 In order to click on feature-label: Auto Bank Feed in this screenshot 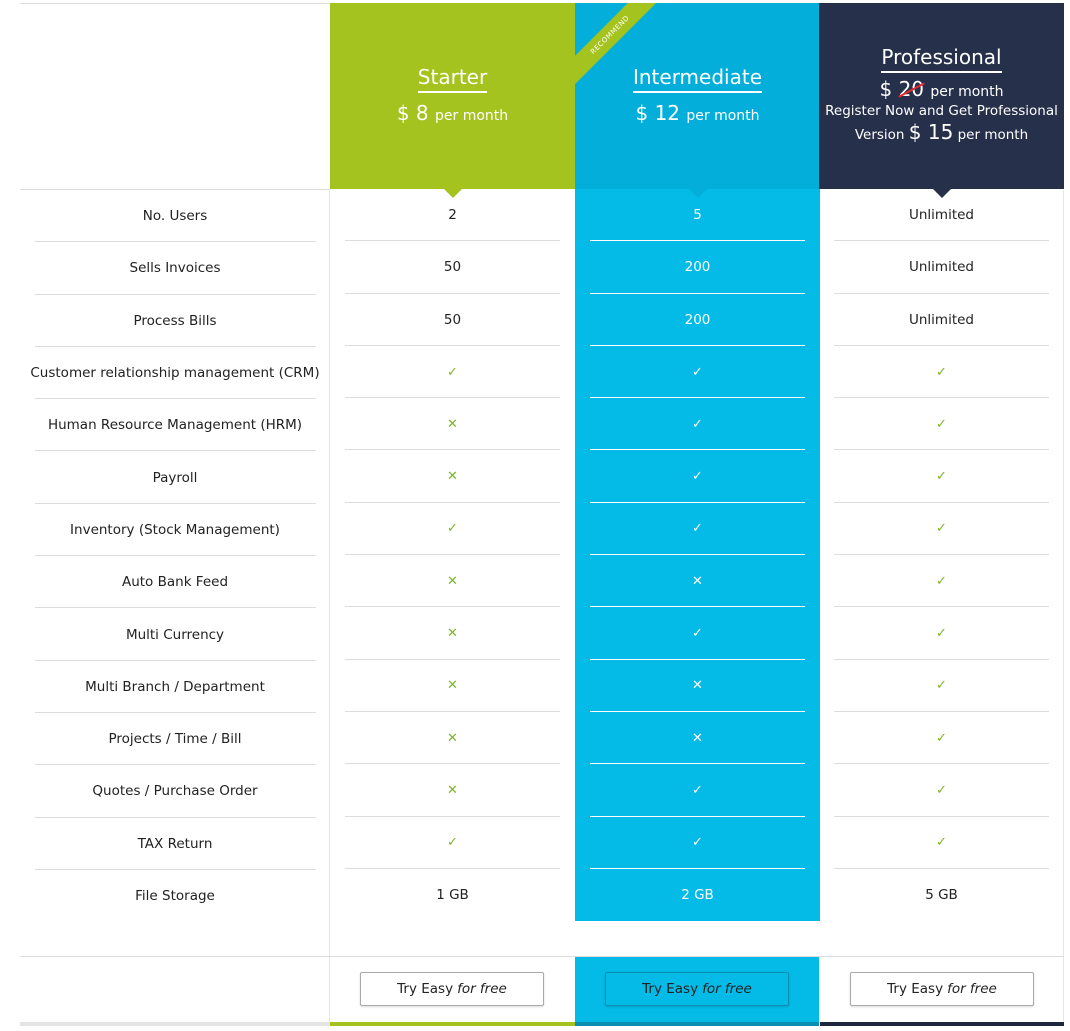, I will do `click(175, 582)`.